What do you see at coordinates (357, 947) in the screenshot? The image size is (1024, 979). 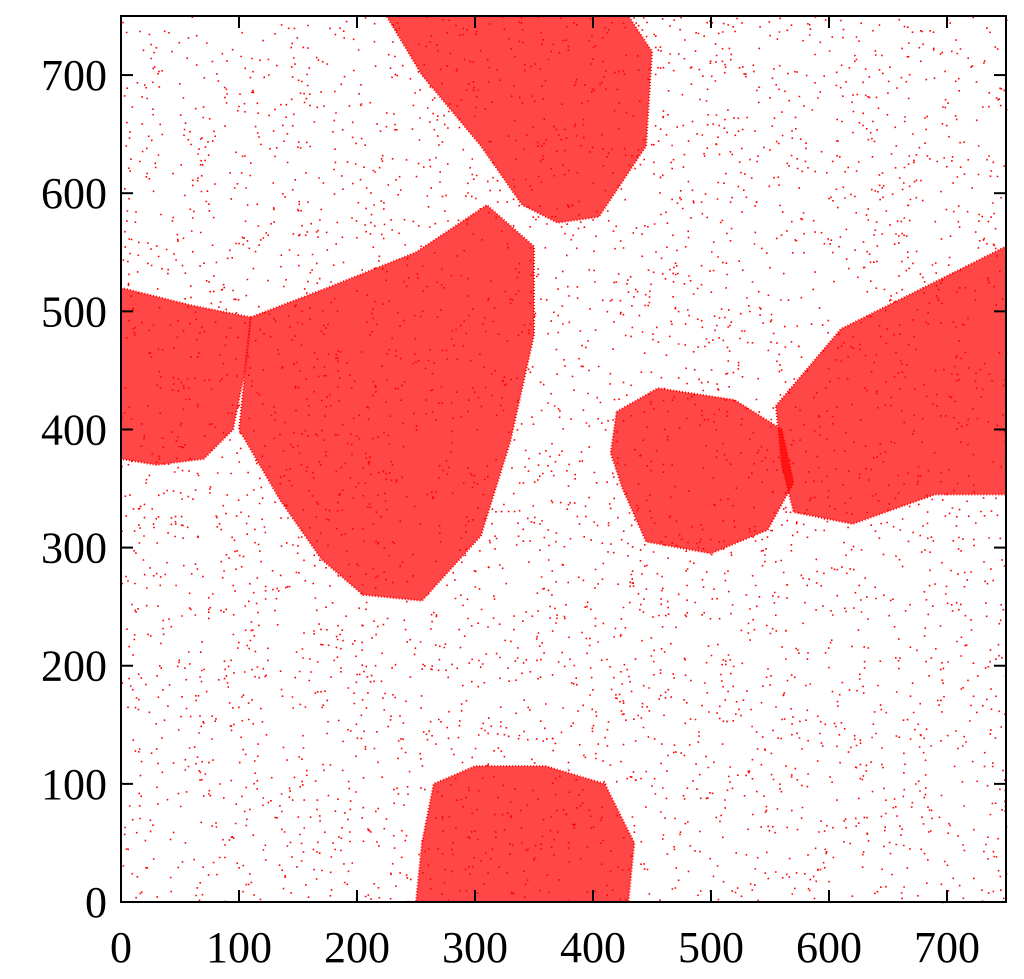 I see `x-tick-label: 200` at bounding box center [357, 947].